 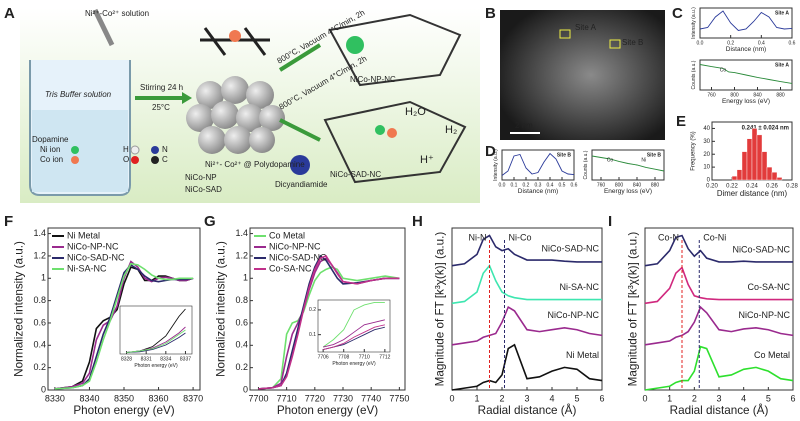 What do you see at coordinates (185, 359) in the screenshot?
I see `x-tick-label: 8337` at bounding box center [185, 359].